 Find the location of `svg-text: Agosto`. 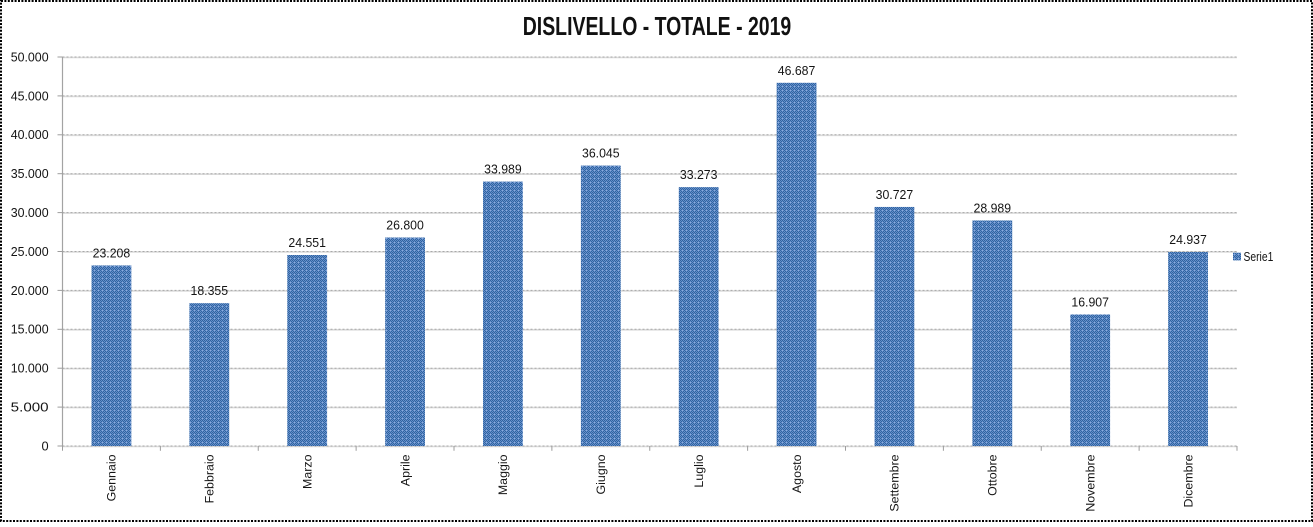

svg-text: Agosto is located at coordinates (797, 473).